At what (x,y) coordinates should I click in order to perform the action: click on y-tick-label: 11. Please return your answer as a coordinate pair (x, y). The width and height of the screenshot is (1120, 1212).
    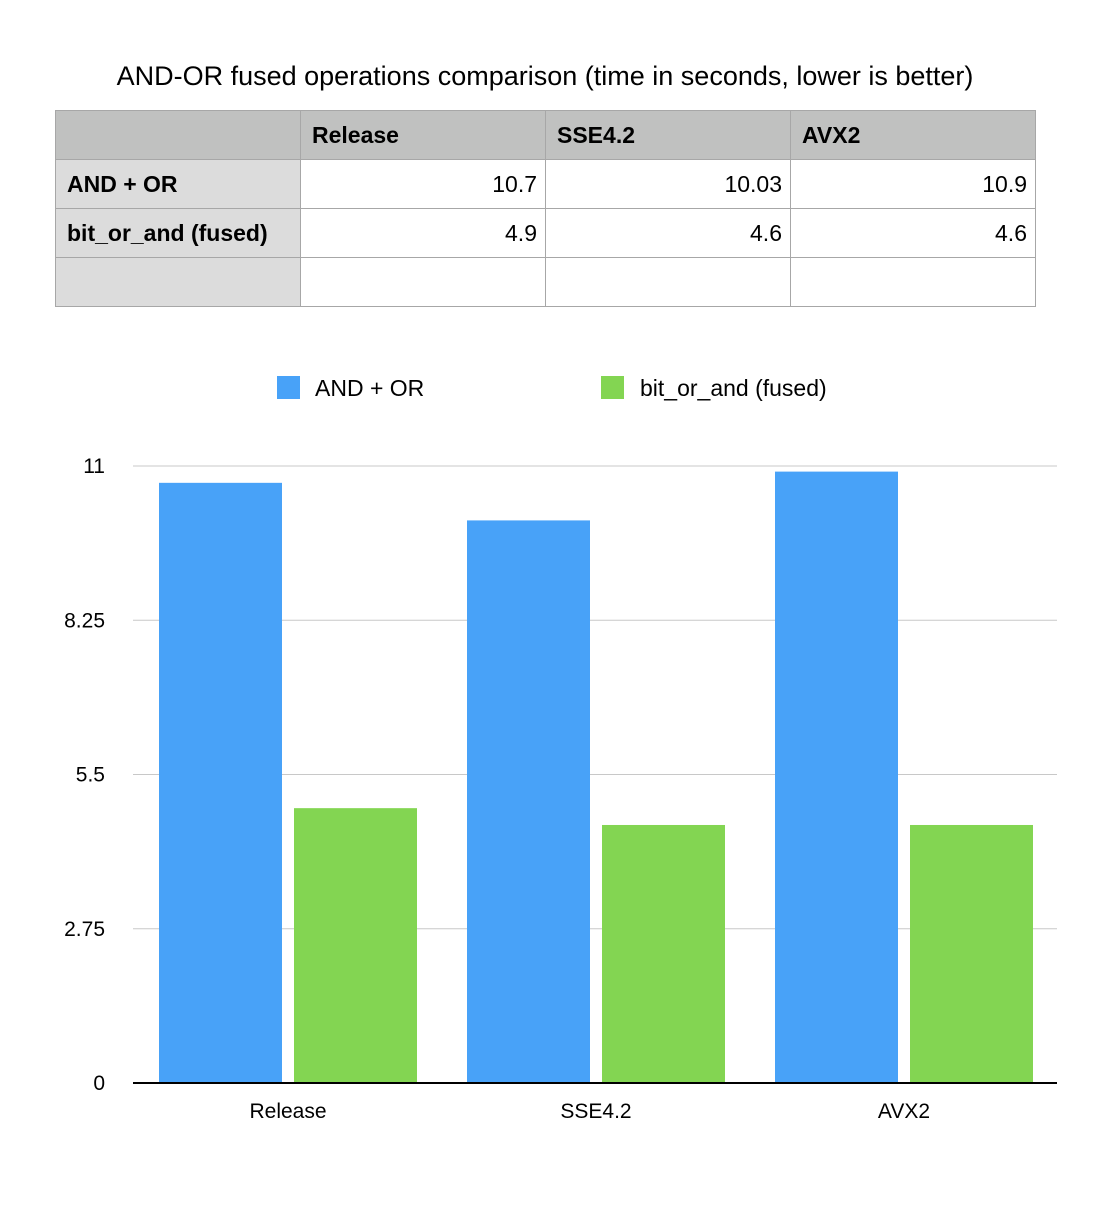
    Looking at the image, I should click on (94, 466).